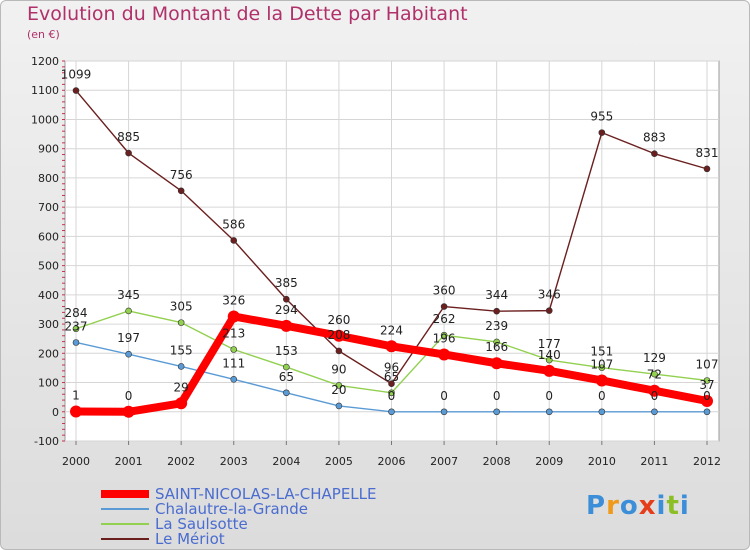  What do you see at coordinates (613, 506) in the screenshot?
I see `logo-letter: r` at bounding box center [613, 506].